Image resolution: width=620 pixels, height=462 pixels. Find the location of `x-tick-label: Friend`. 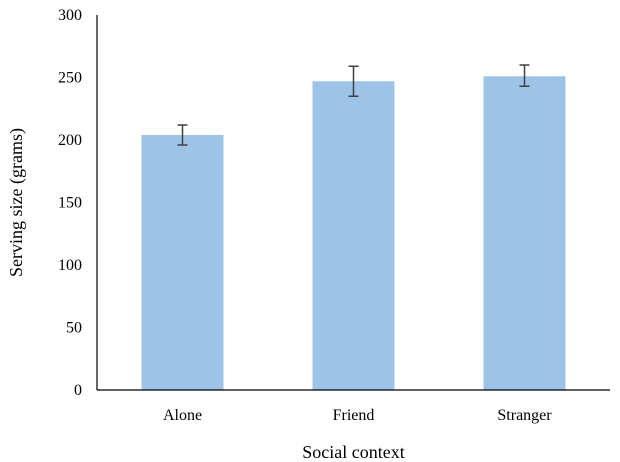

x-tick-label: Friend is located at coordinates (354, 415).